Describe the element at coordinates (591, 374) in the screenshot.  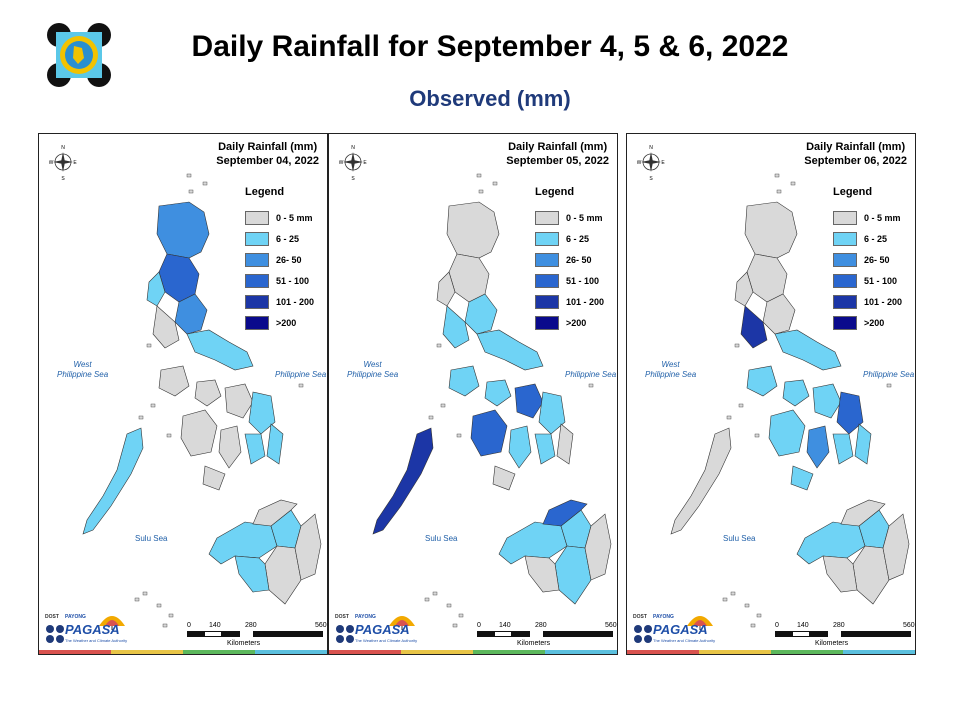
I see `sea-label-philippine: Philippine Sea` at that location.